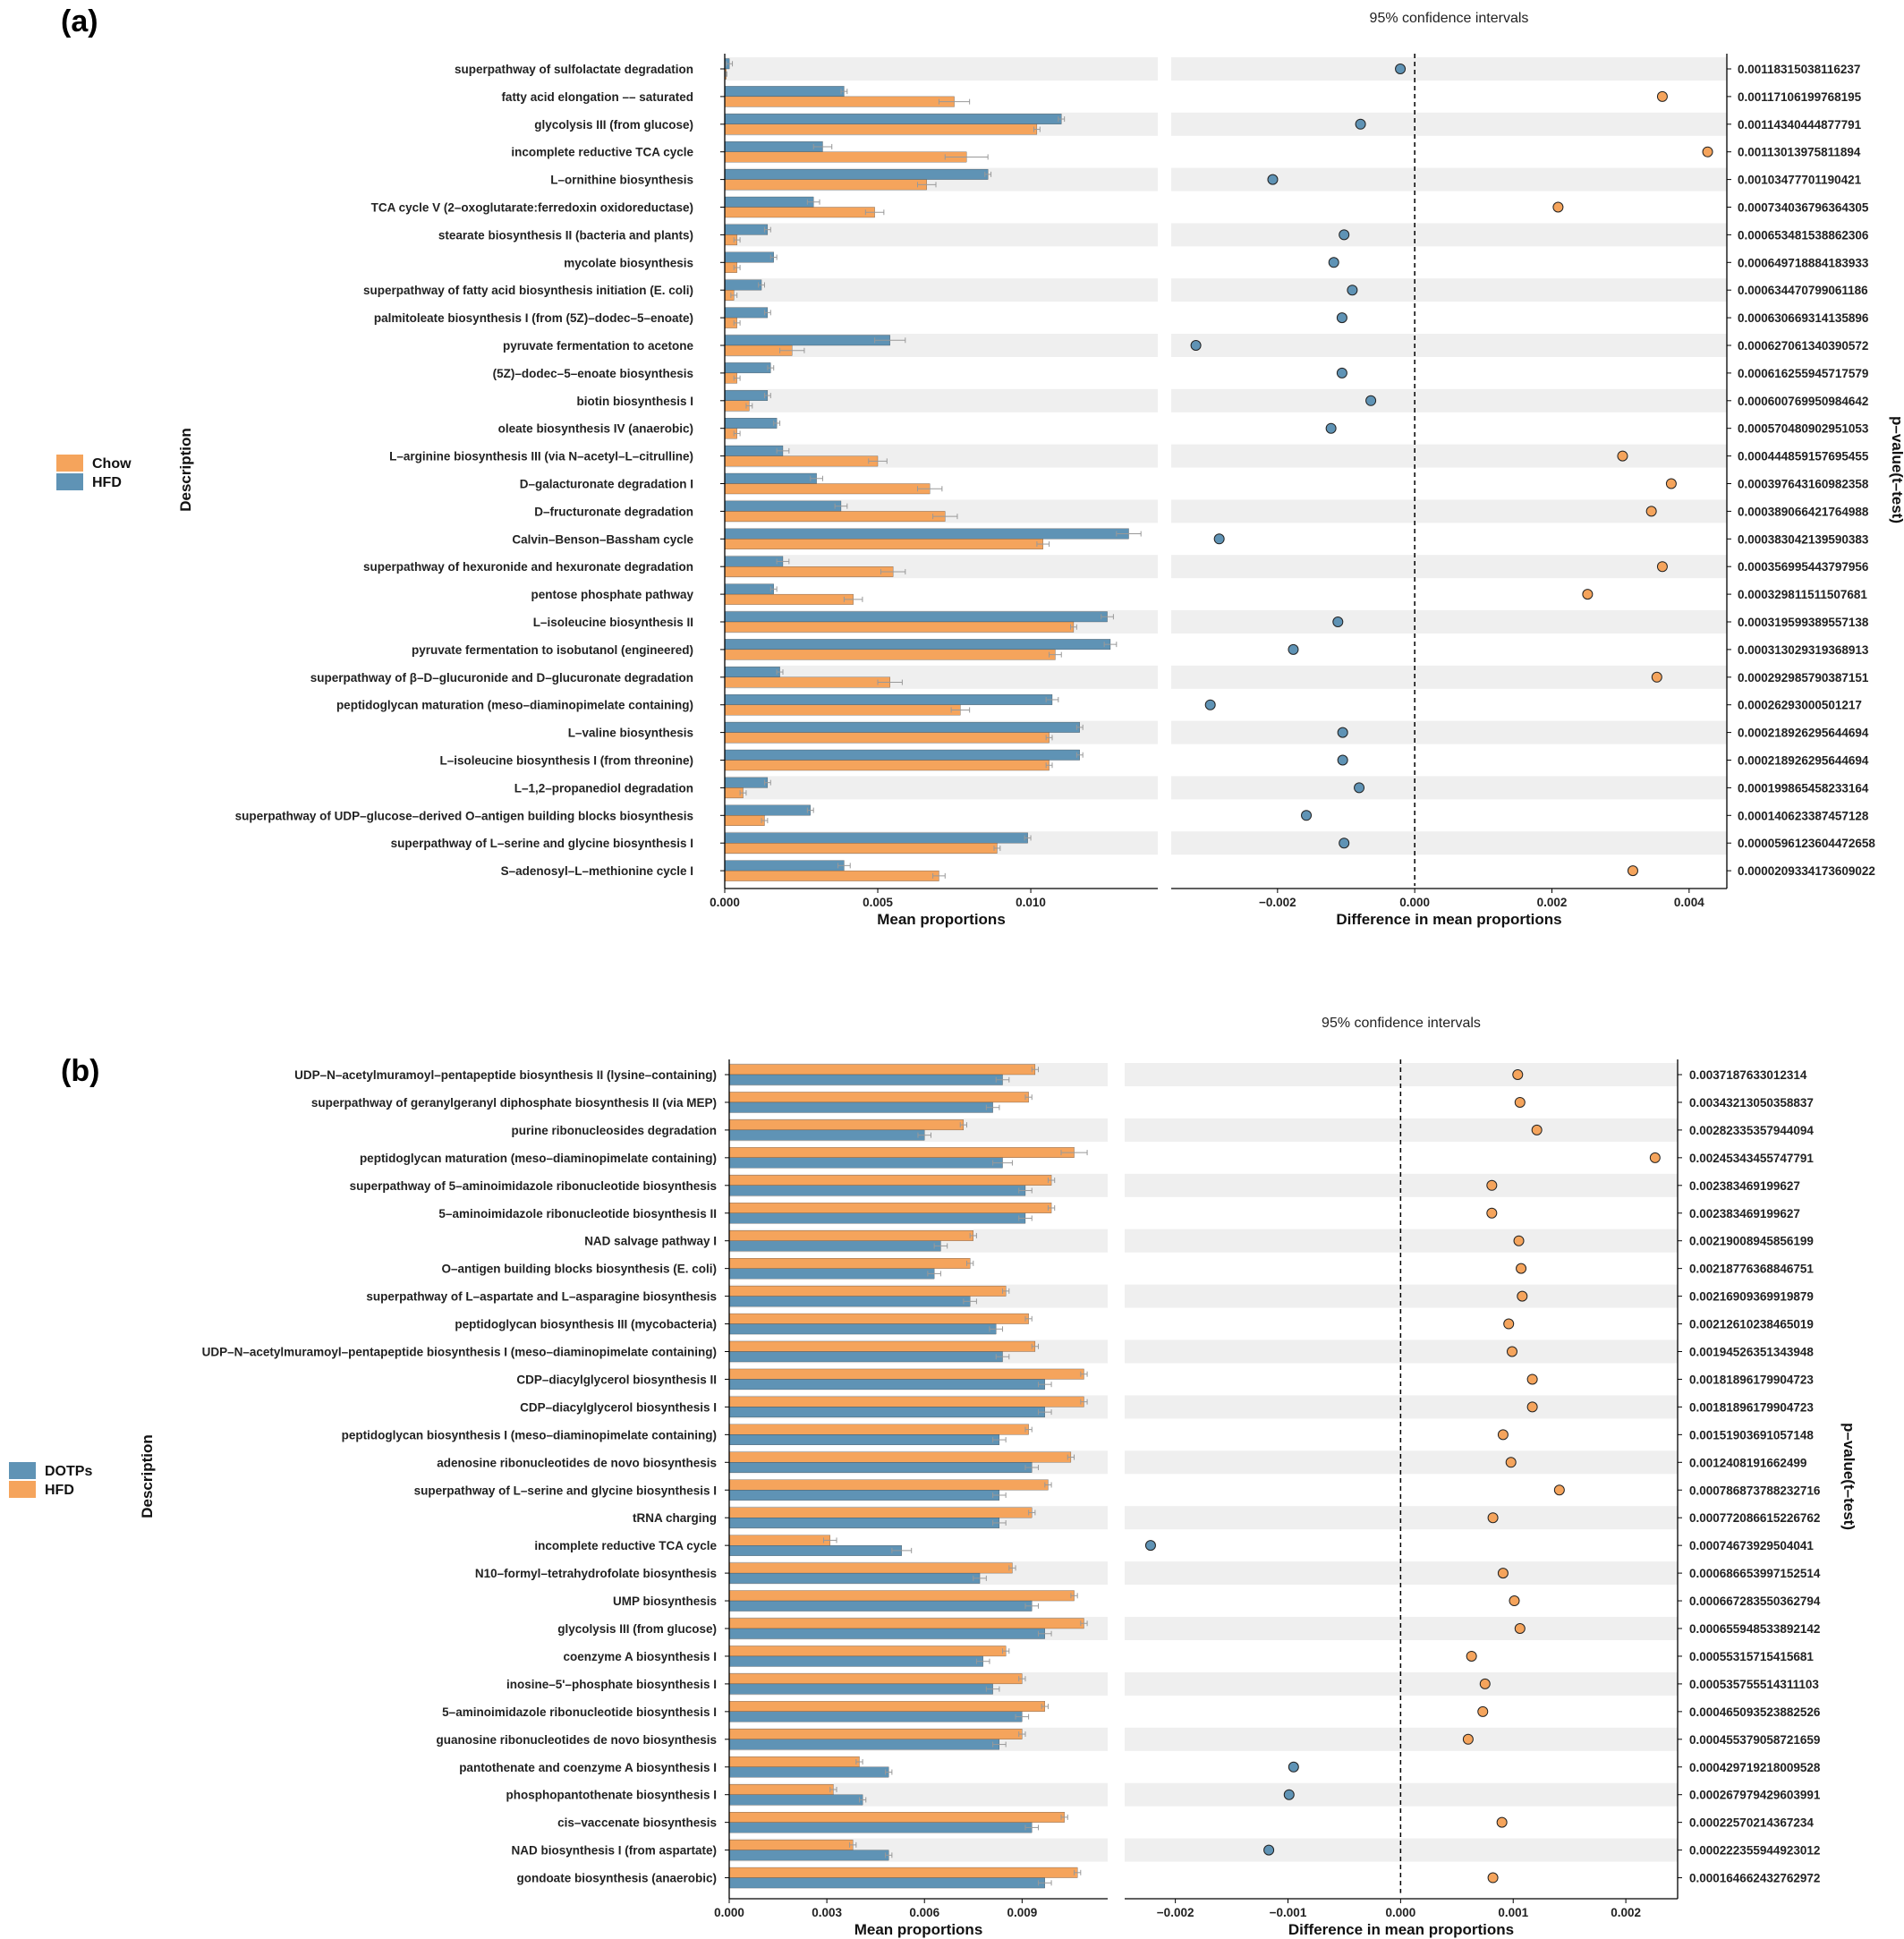  What do you see at coordinates (827, 1913) in the screenshot?
I see `x-tick-label: 0.003` at bounding box center [827, 1913].